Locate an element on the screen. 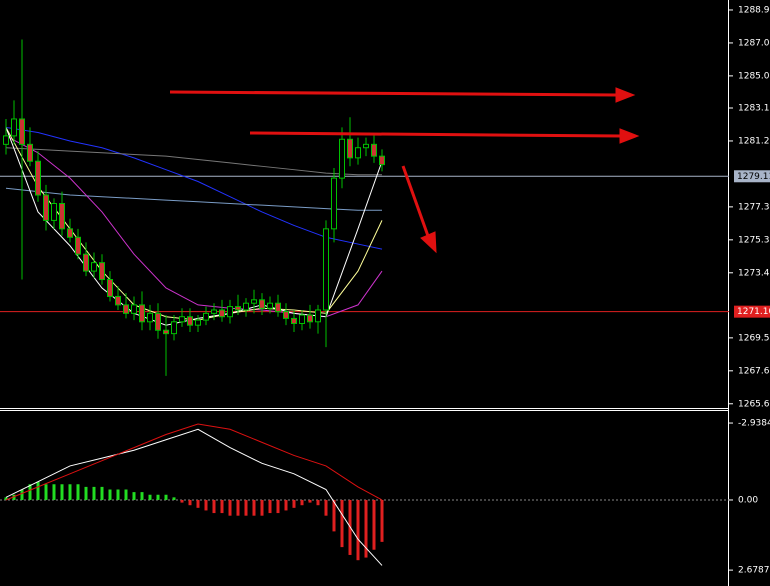  y-tick-label: -2.9384 is located at coordinates (754, 424).